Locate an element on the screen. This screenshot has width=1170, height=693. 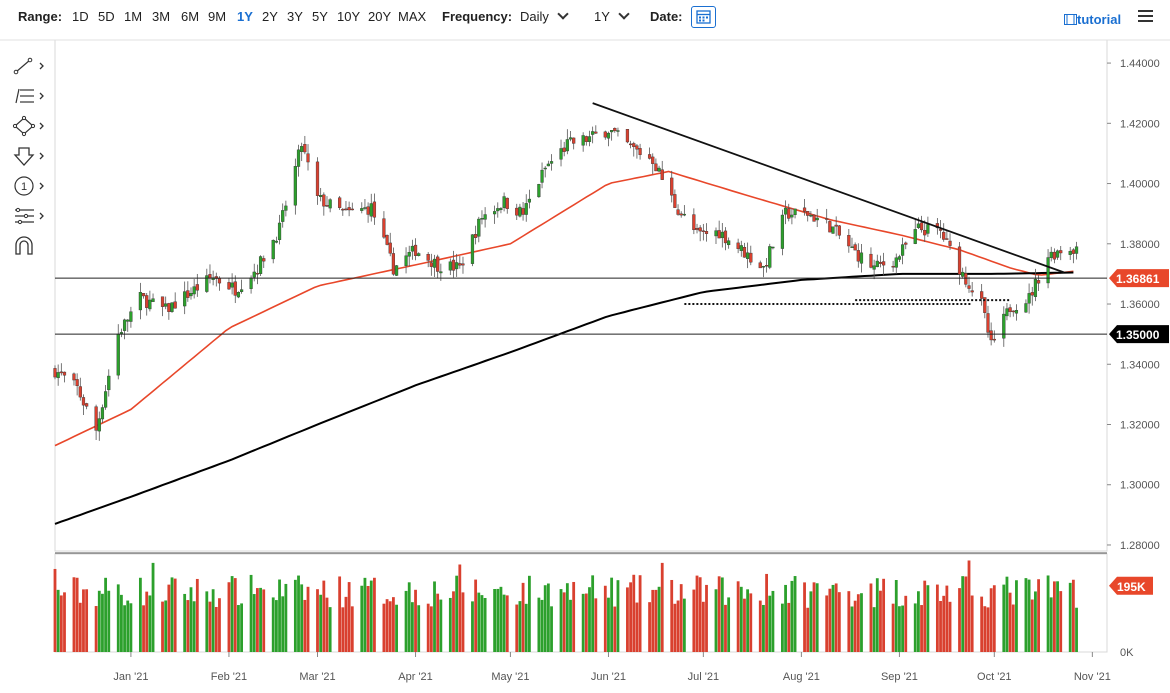
y-tick-label: 1.28000 is located at coordinates (1140, 546).